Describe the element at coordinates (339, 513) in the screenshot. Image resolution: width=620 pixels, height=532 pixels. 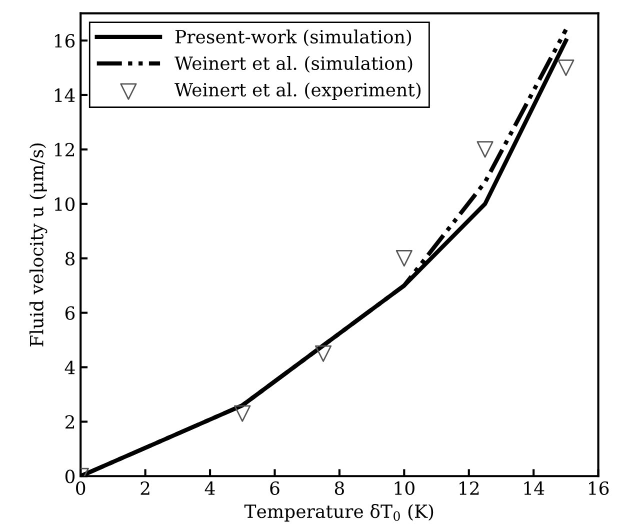
I see `x-axis-title: Temperature δT$_{0}$ (K)` at that location.